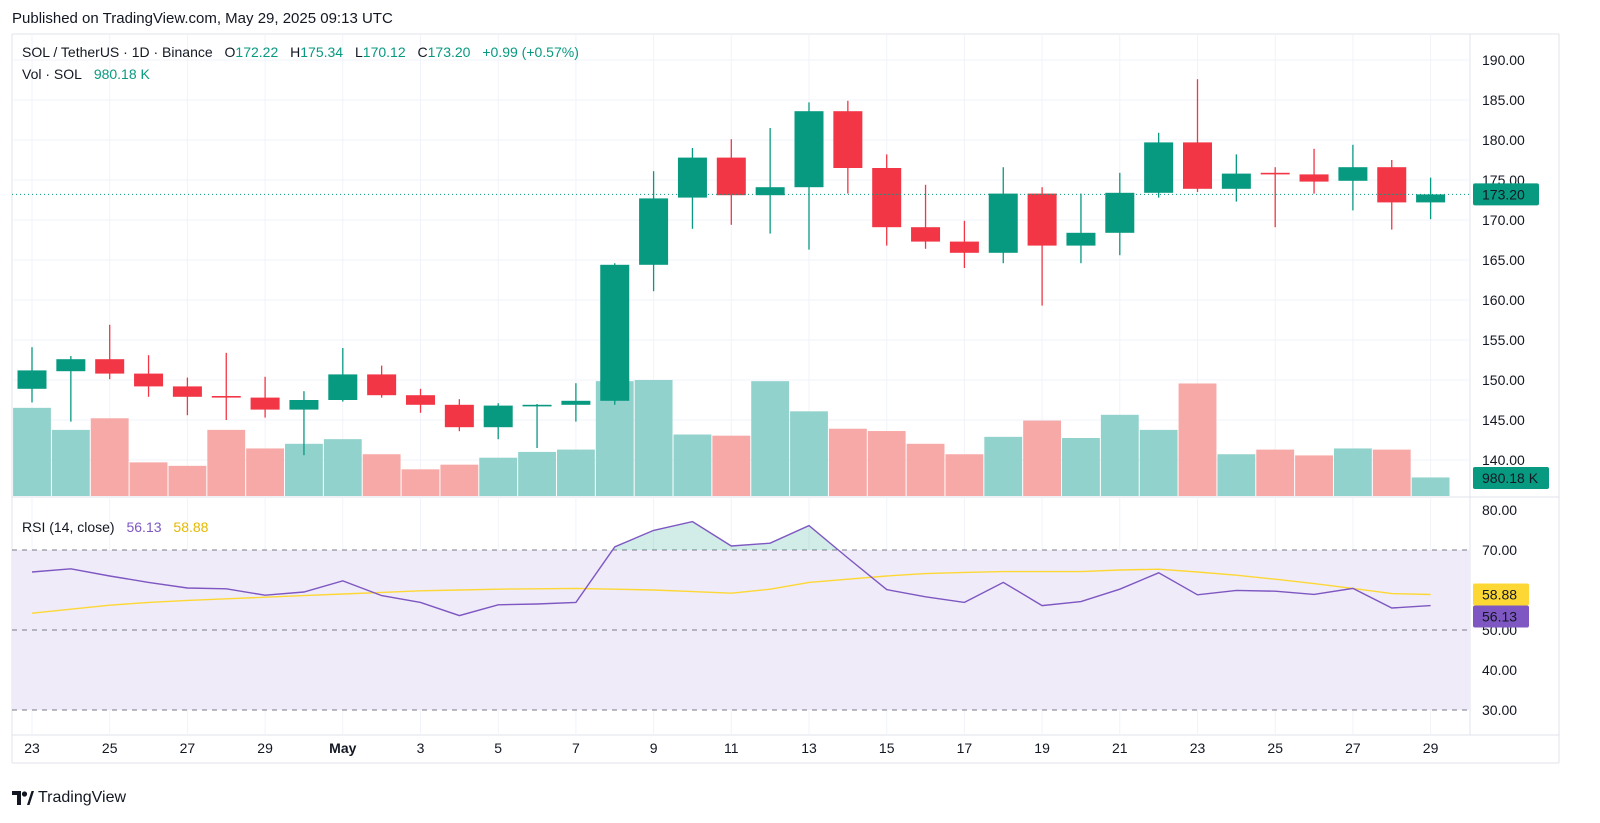  I want to click on open-value: 172.22, so click(257, 52).